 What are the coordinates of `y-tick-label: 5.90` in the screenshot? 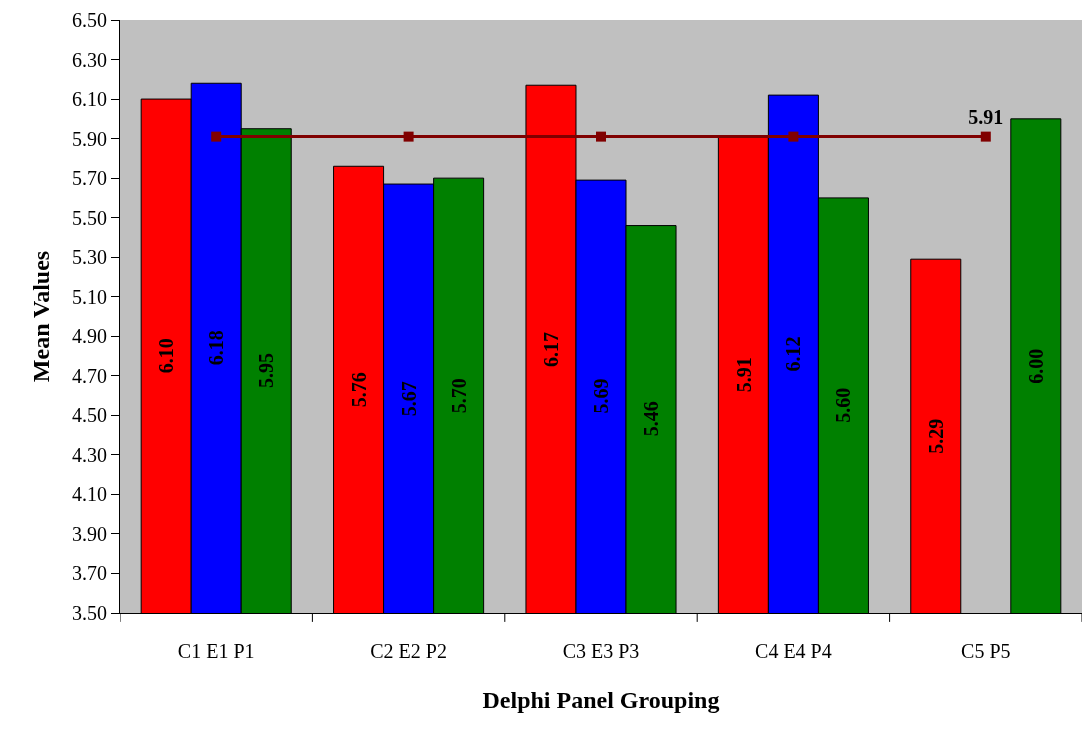 It's located at (89, 138).